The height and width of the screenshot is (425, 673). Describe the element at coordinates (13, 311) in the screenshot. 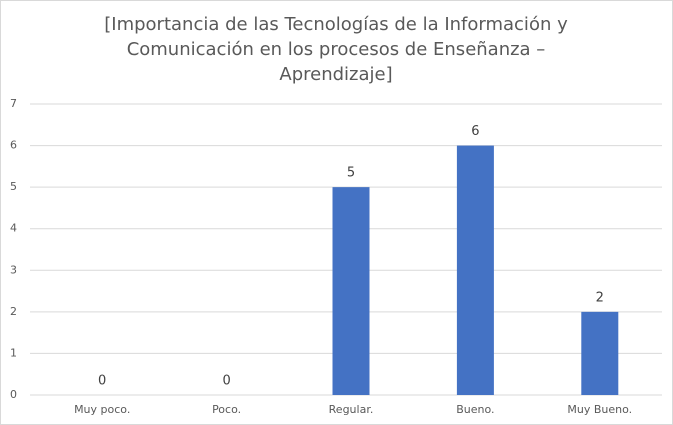

I see `y-tick-label: 2` at that location.